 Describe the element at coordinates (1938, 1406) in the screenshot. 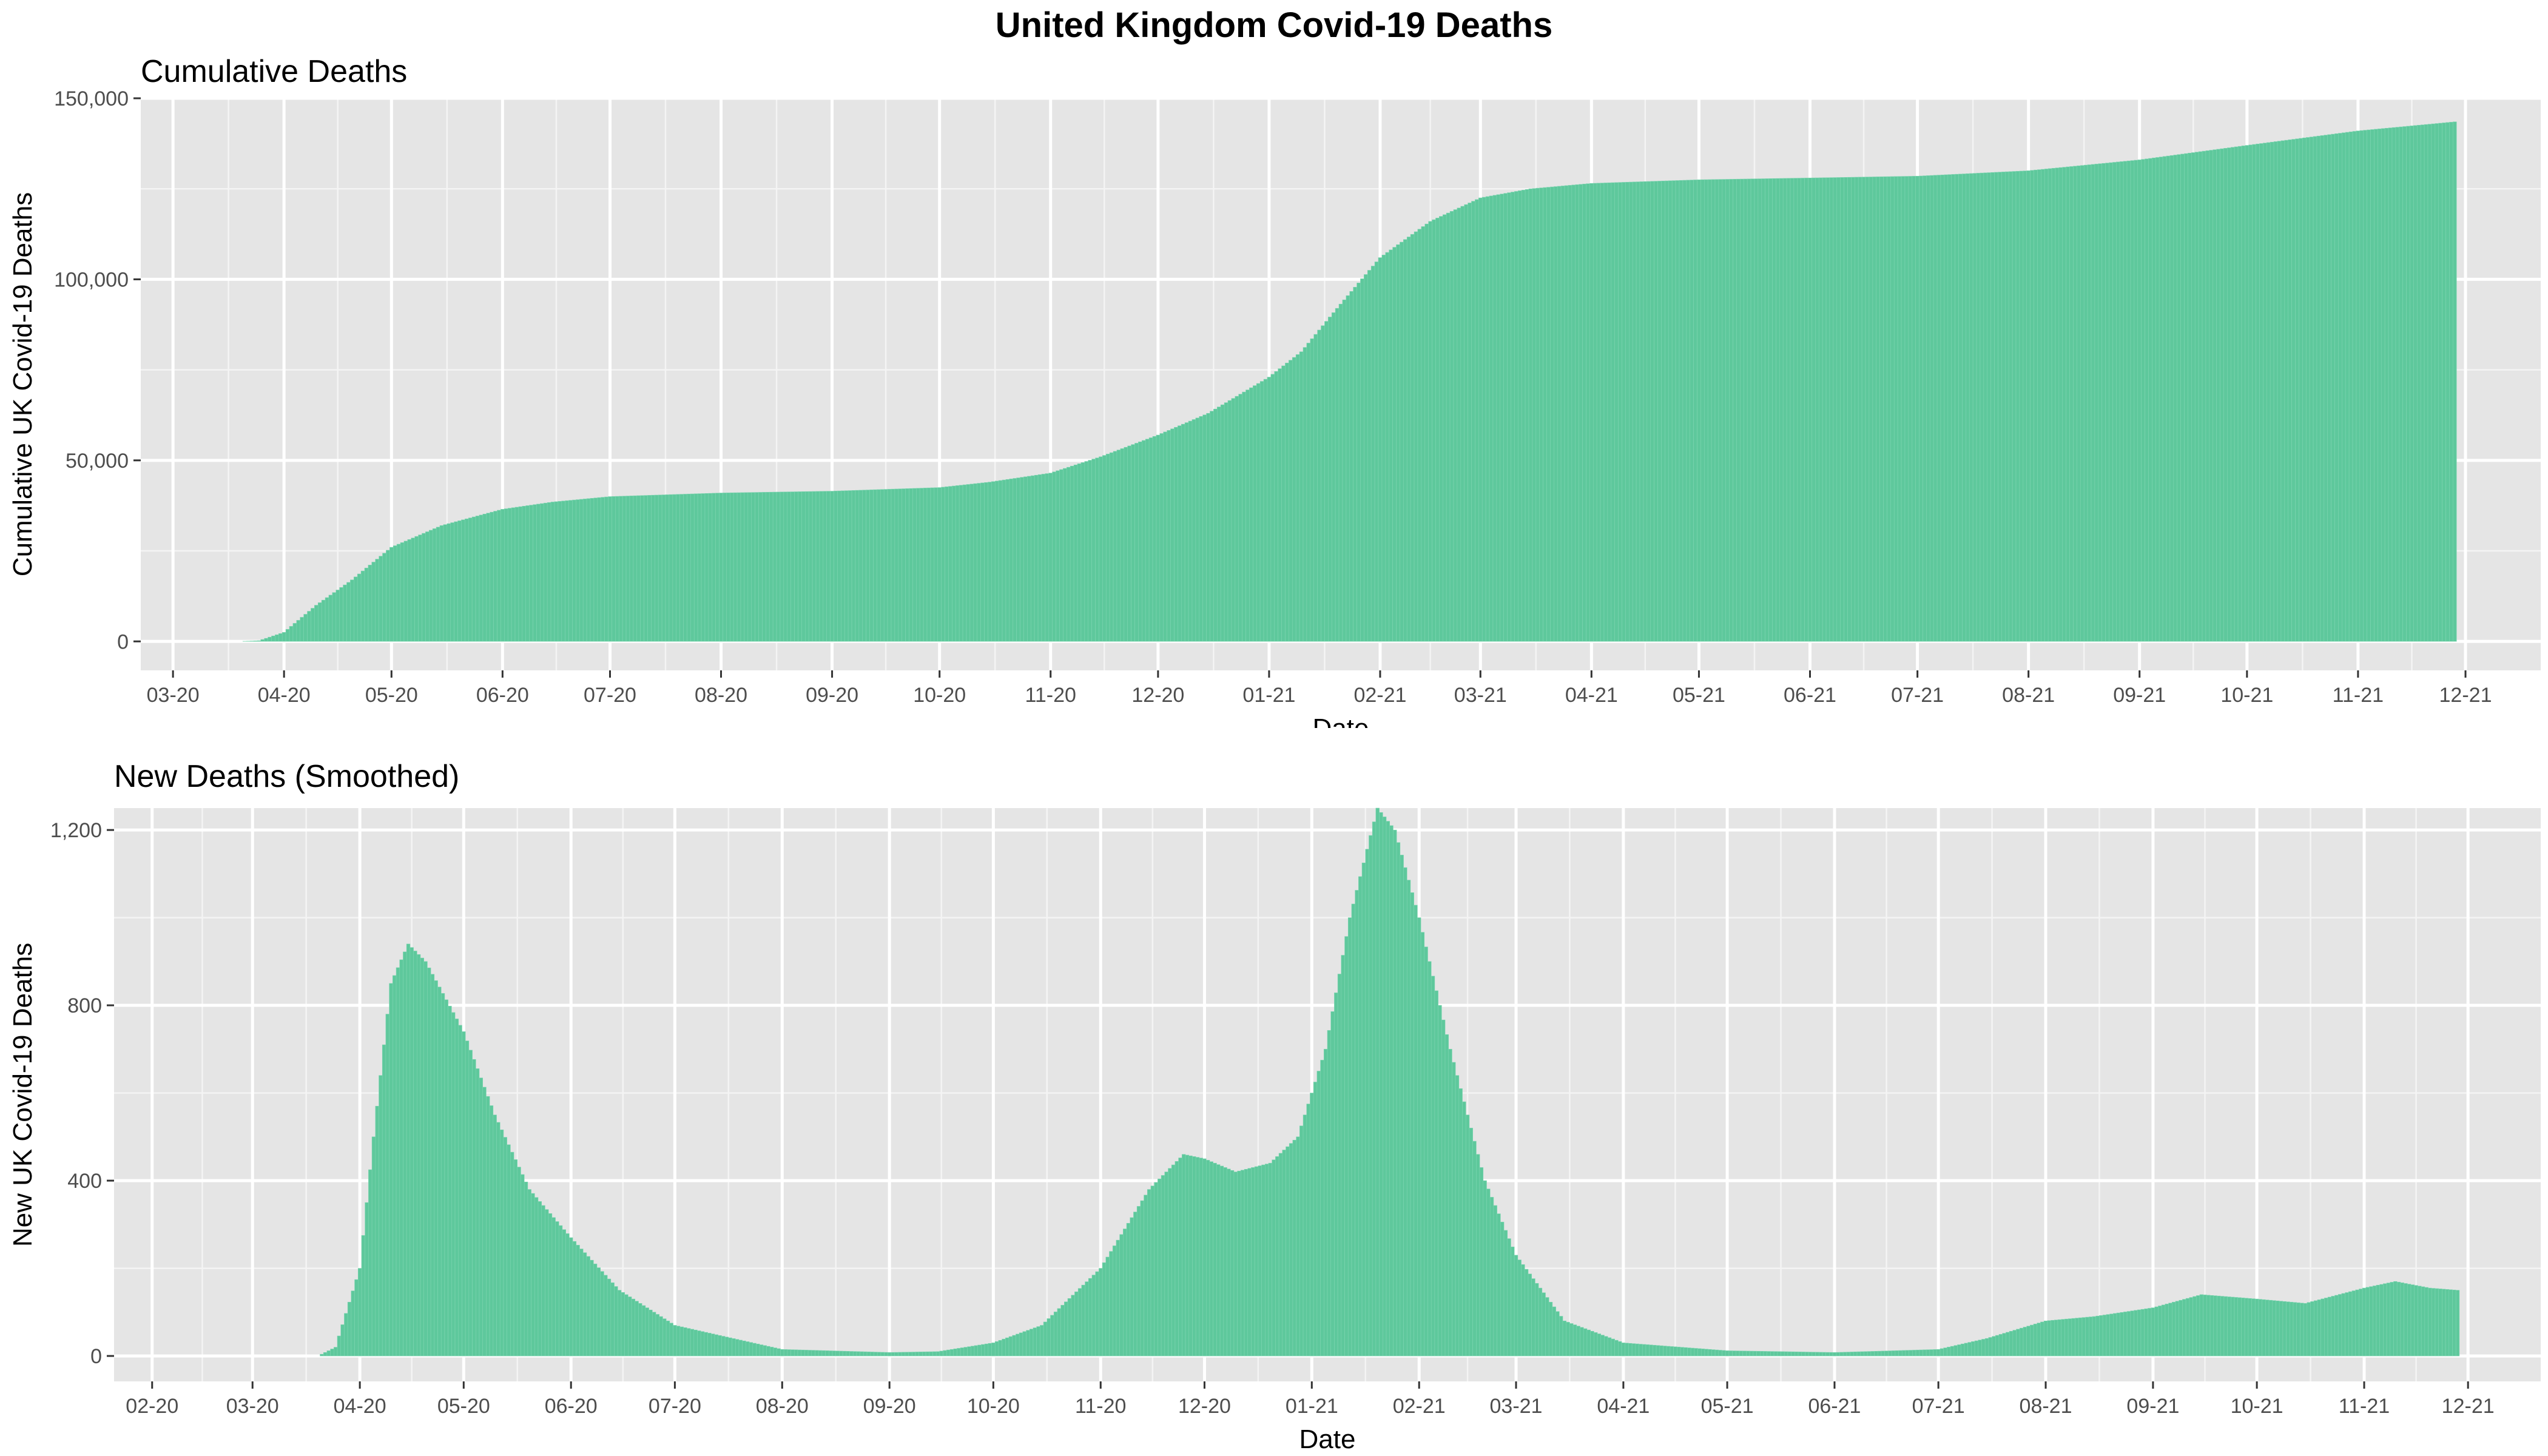

I see `x-tick-label: 07-21` at that location.